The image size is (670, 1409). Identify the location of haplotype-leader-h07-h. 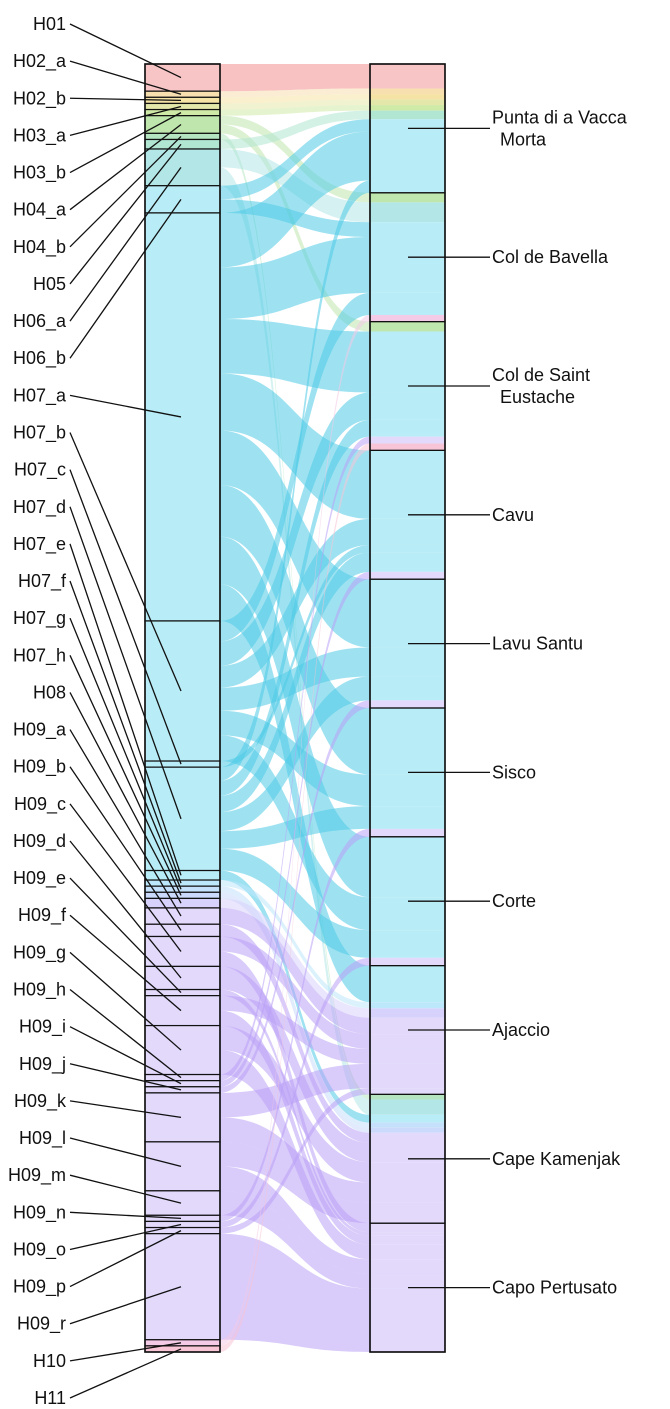
(125, 775).